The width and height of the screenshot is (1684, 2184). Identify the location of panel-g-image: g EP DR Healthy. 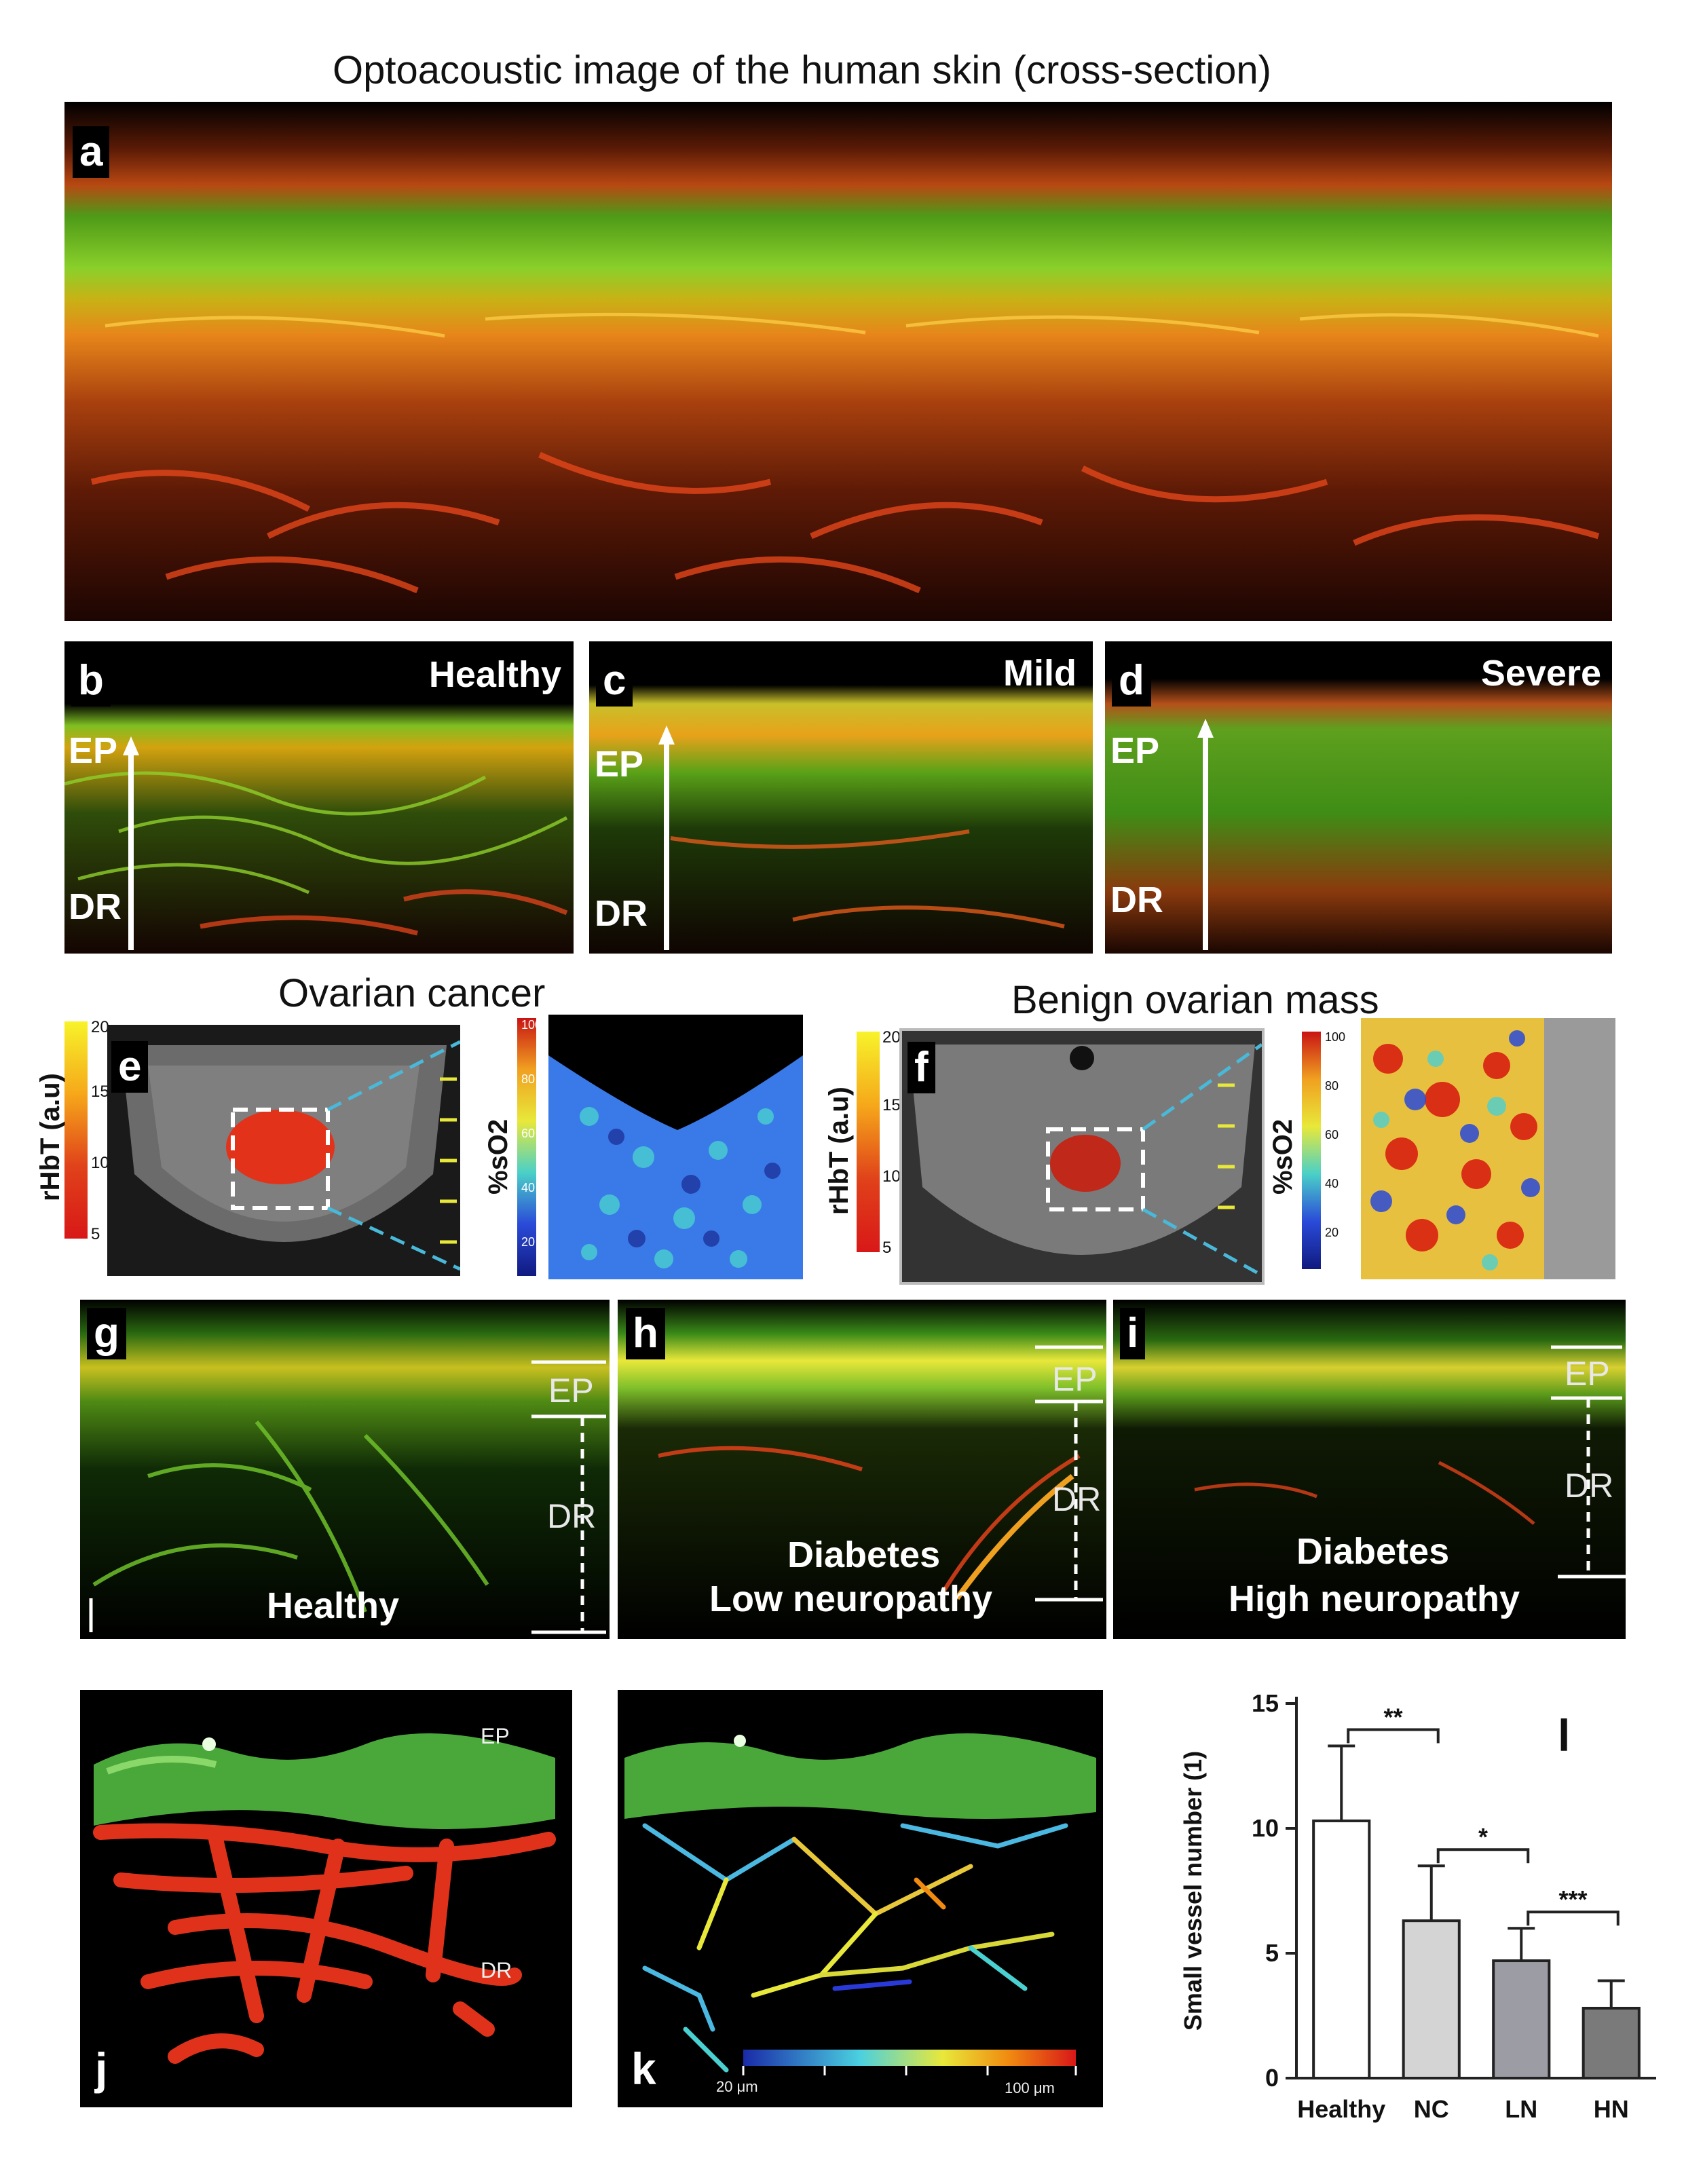
(345, 1469).